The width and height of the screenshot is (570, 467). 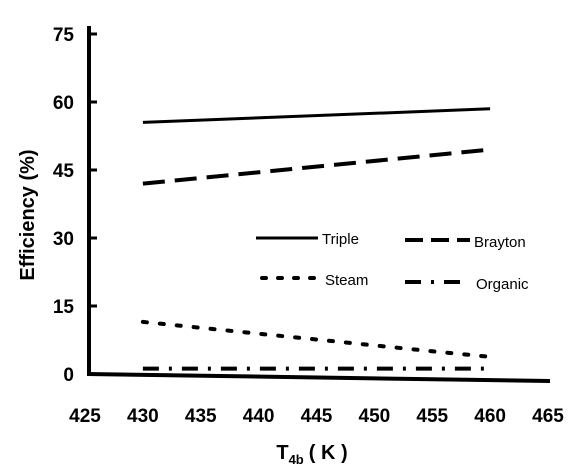 What do you see at coordinates (548, 416) in the screenshot?
I see `x-tick-label: 465` at bounding box center [548, 416].